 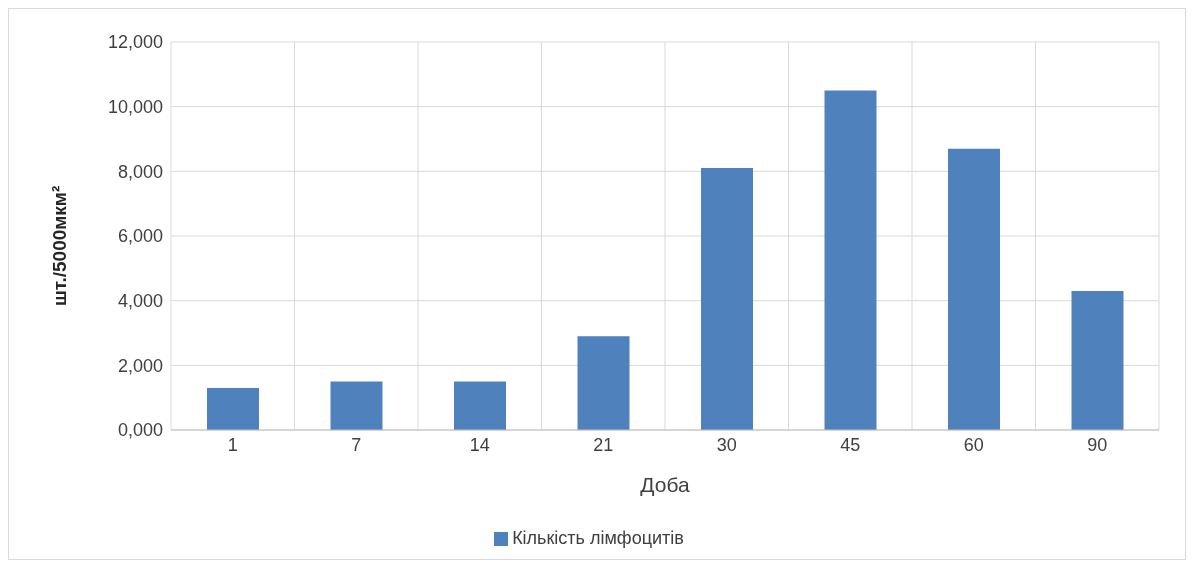 What do you see at coordinates (665, 484) in the screenshot?
I see `x-axis-title: Доба` at bounding box center [665, 484].